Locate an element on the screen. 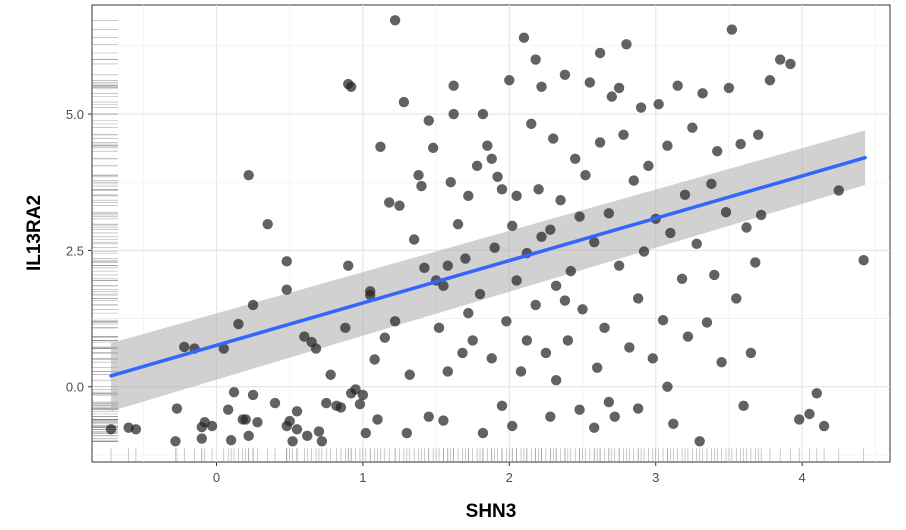 The height and width of the screenshot is (530, 906). x-axis-title: SHN3 is located at coordinates (491, 511).